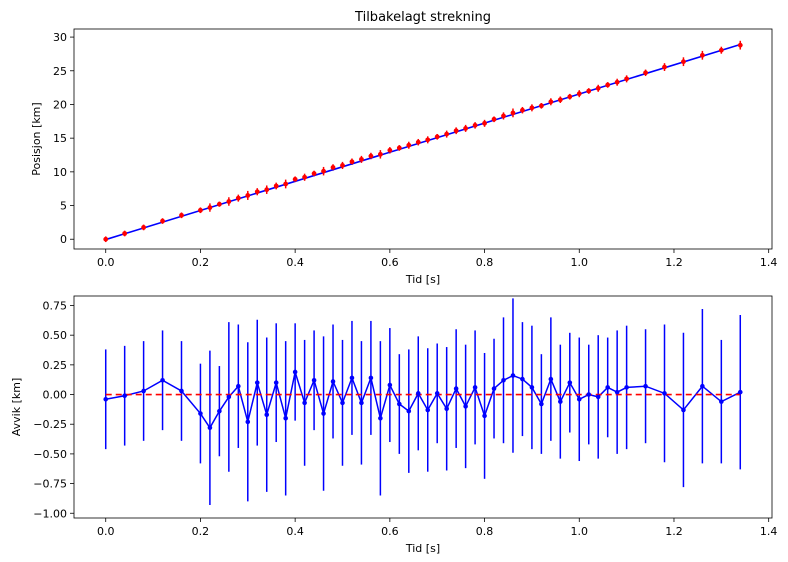 The height and width of the screenshot is (562, 788). What do you see at coordinates (580, 531) in the screenshot?
I see `x-tick-label: 1.0` at bounding box center [580, 531].